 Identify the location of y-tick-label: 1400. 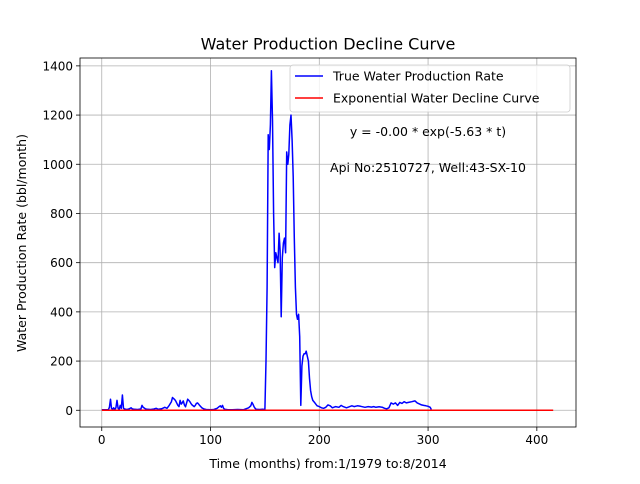
(57, 66).